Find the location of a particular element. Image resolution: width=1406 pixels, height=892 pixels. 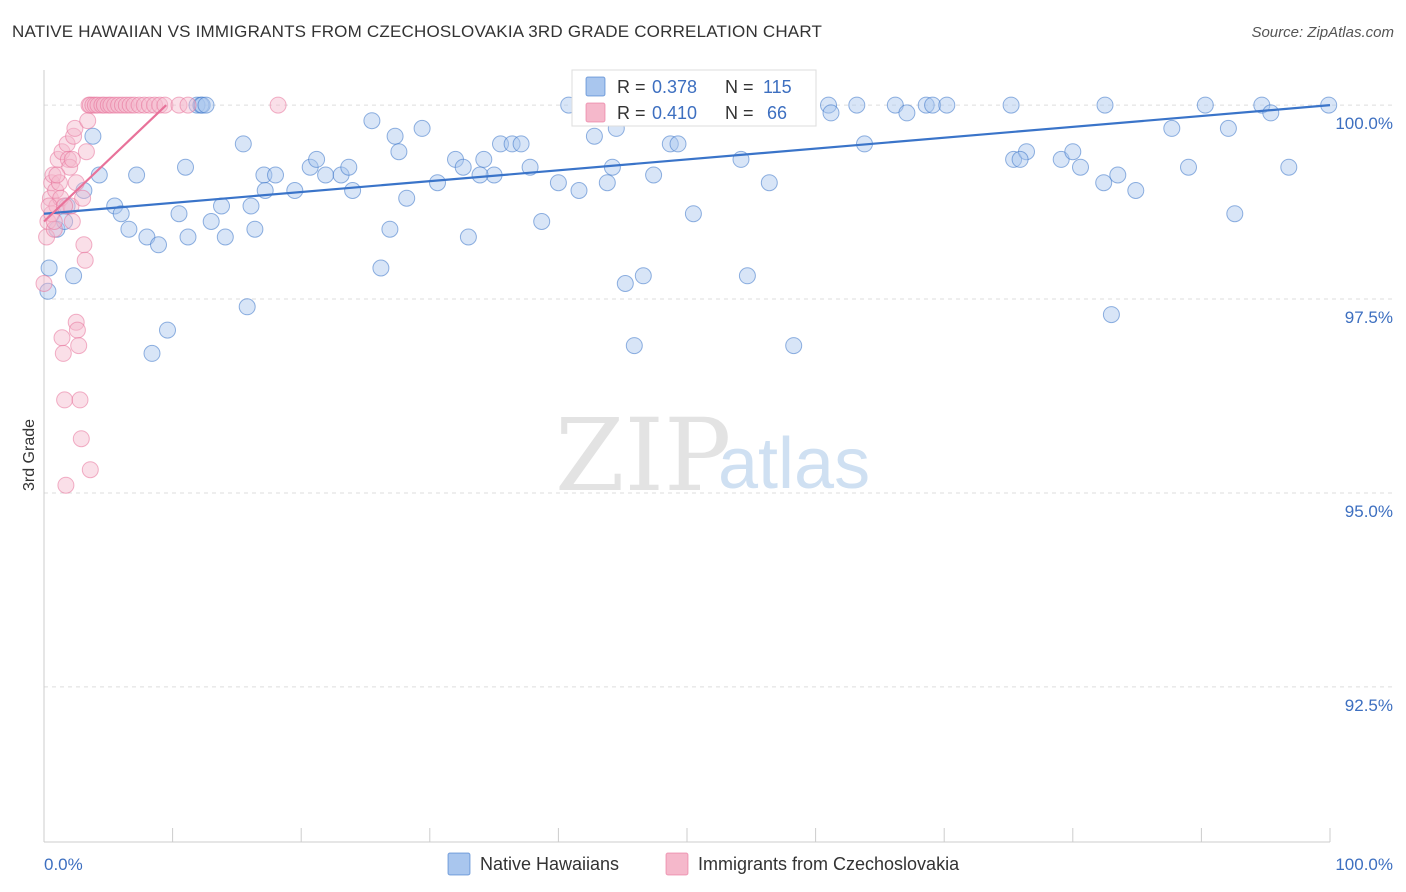

y-tick-label: 95.0% is located at coordinates (1369, 511).